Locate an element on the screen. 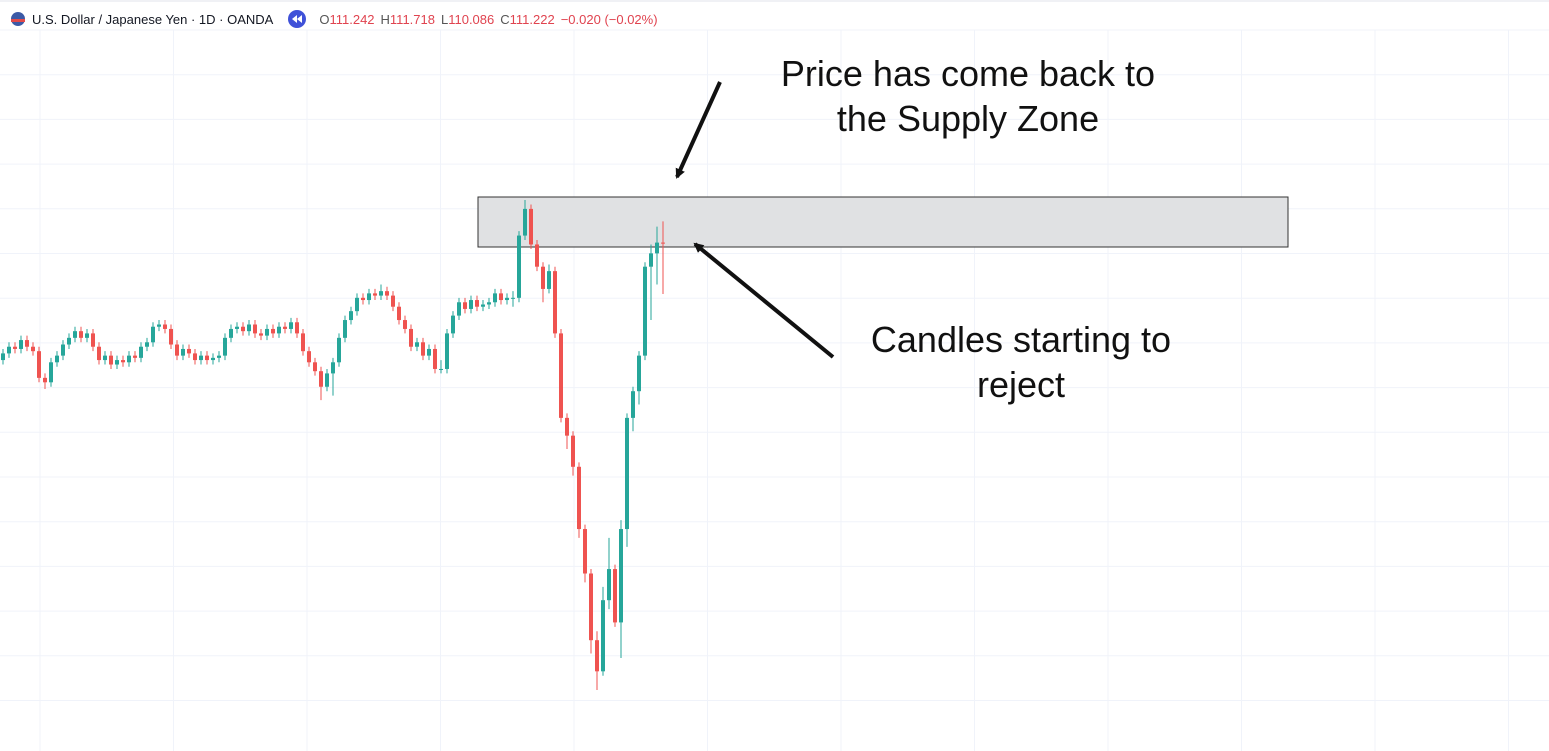 The image size is (1549, 751). ohlc-value: 111.242 is located at coordinates (352, 19).